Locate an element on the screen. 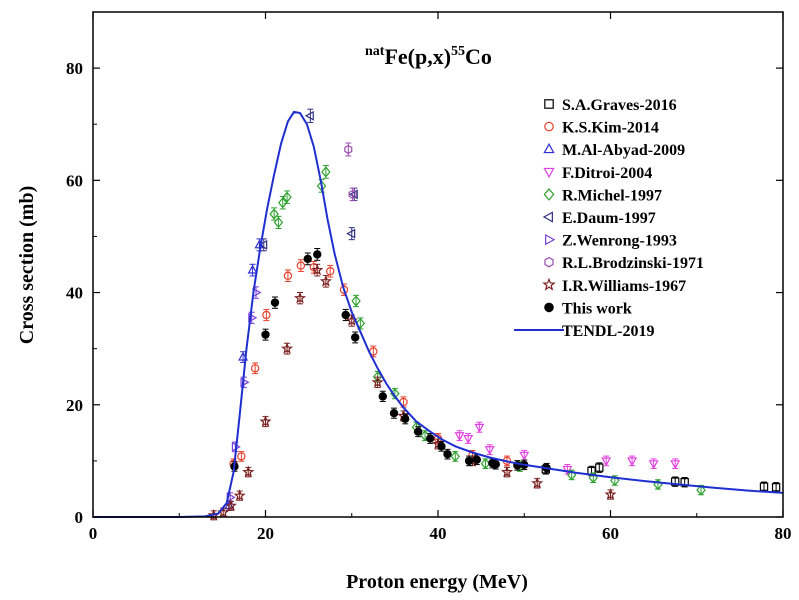 This screenshot has height=600, width=799. legend-item: This work is located at coordinates (588, 308).